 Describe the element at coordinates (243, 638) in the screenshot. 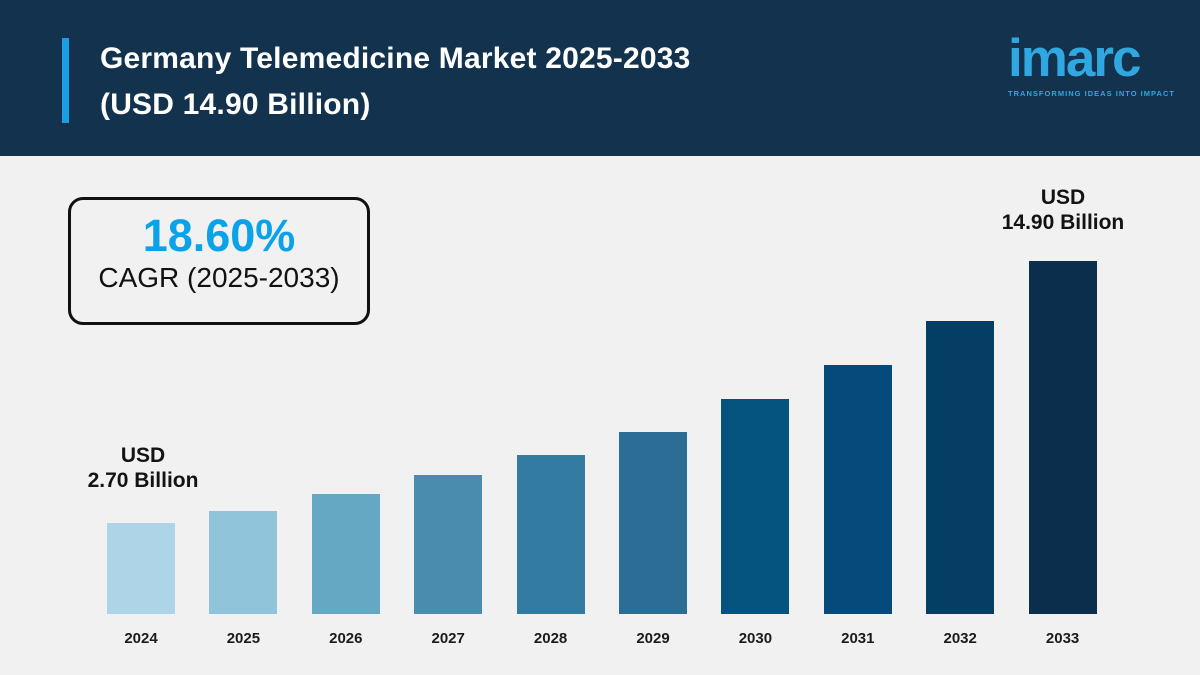

I see `axis-label-2025: 2025` at that location.